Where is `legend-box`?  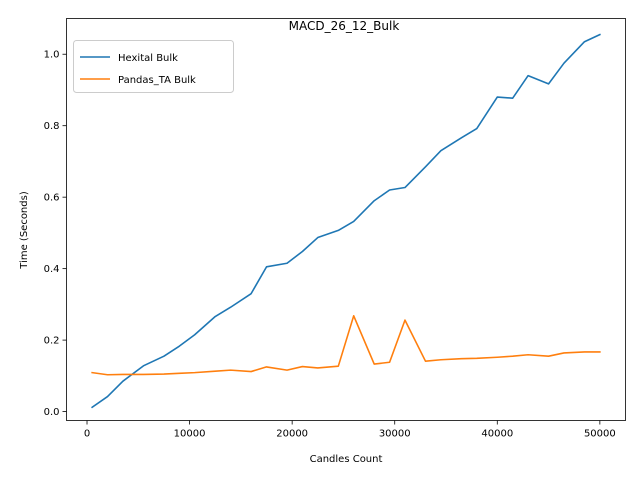
legend-box is located at coordinates (153, 66).